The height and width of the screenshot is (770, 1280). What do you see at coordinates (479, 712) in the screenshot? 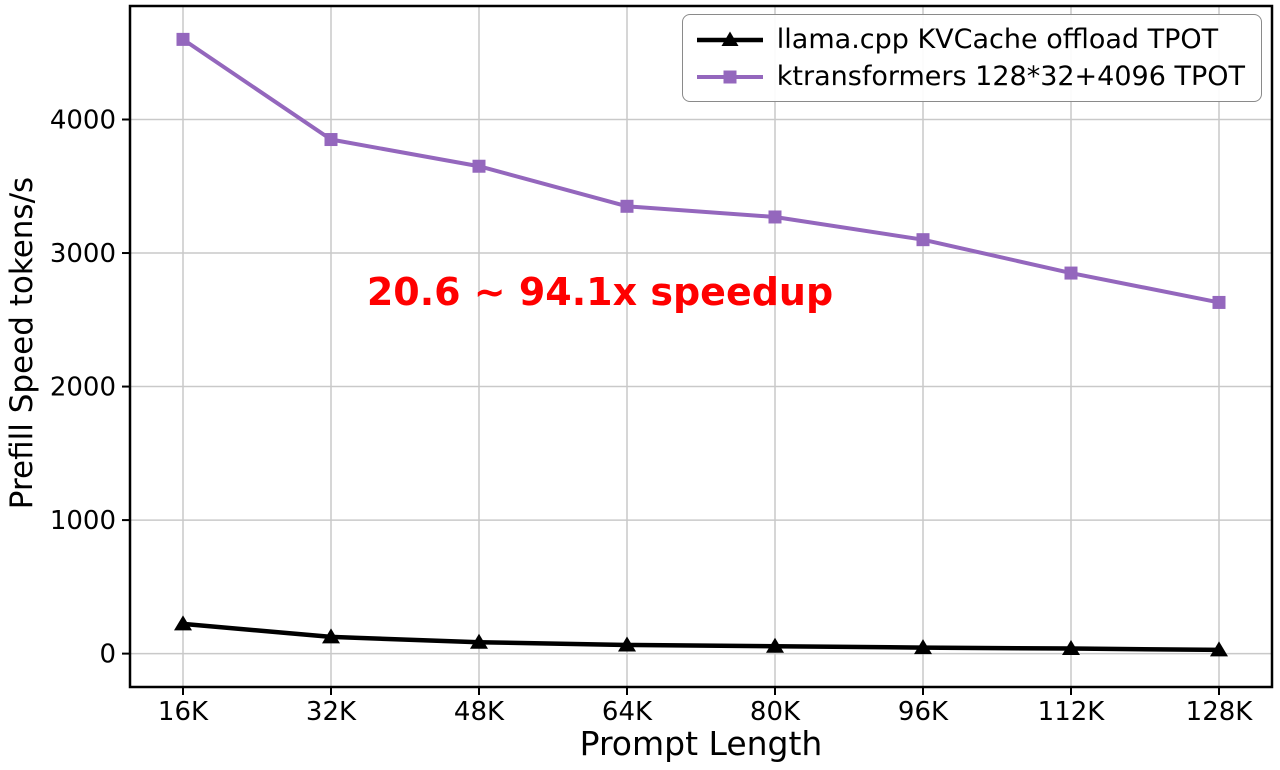
I see `svg-text: 48K` at bounding box center [479, 712].